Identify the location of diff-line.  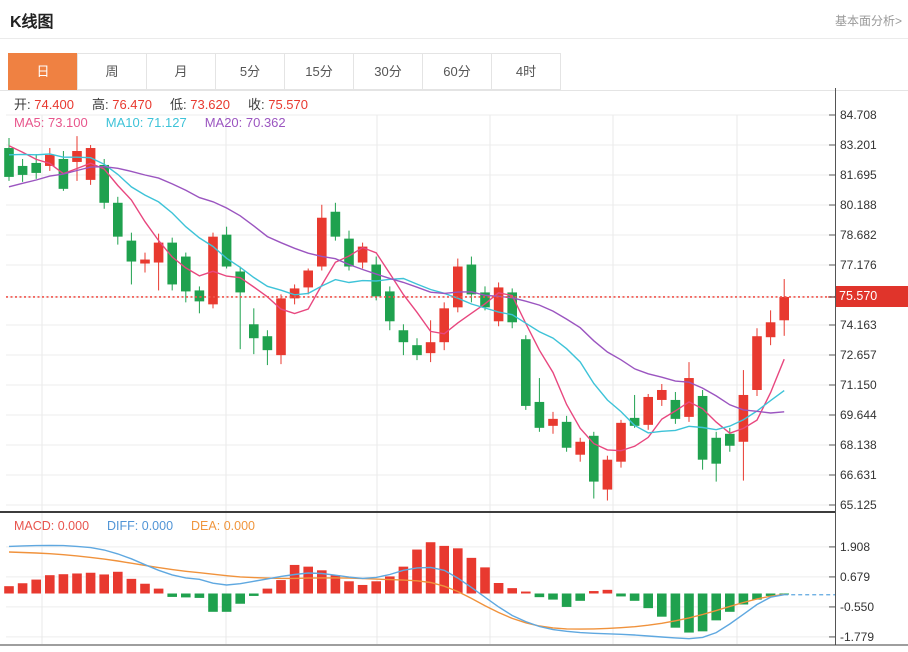
(396, 592).